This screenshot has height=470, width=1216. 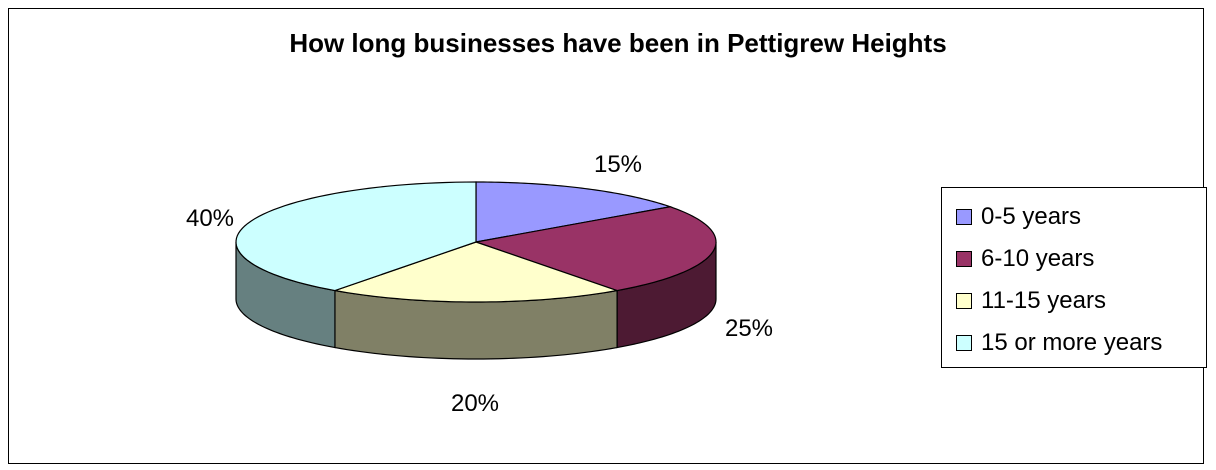 I want to click on pie-slice-6-10-years, so click(x=595, y=249).